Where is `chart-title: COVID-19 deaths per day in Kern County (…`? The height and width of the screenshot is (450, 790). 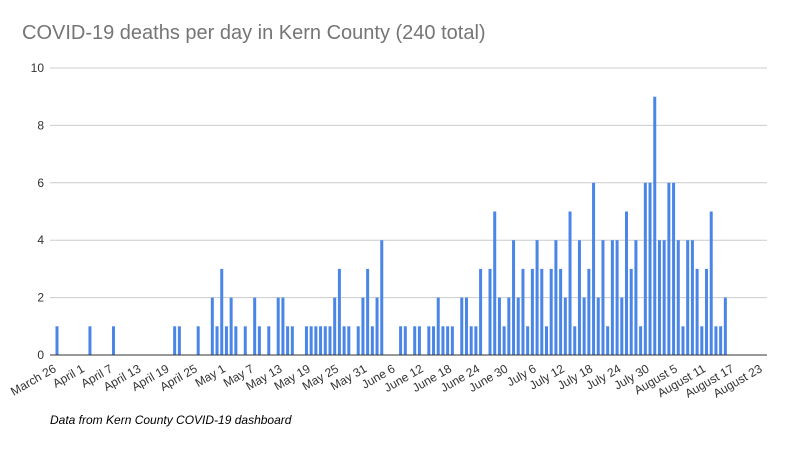 chart-title: COVID-19 deaths per day in Kern County (… is located at coordinates (254, 33).